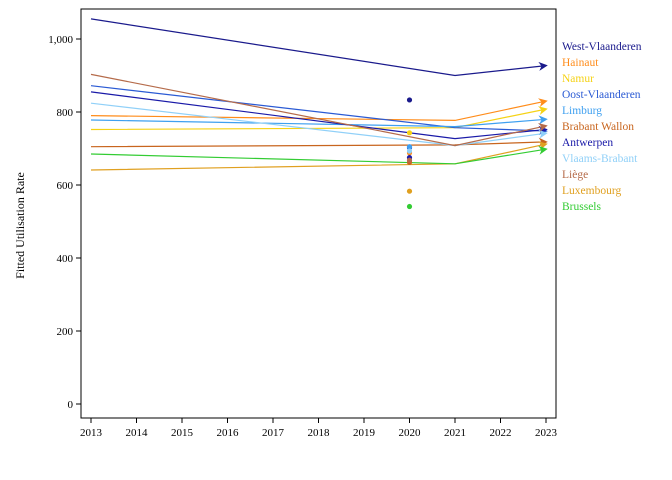 The width and height of the screenshot is (672, 480). I want to click on y-axis: 0 200 400 600 800 1,000, so click(64, 222).